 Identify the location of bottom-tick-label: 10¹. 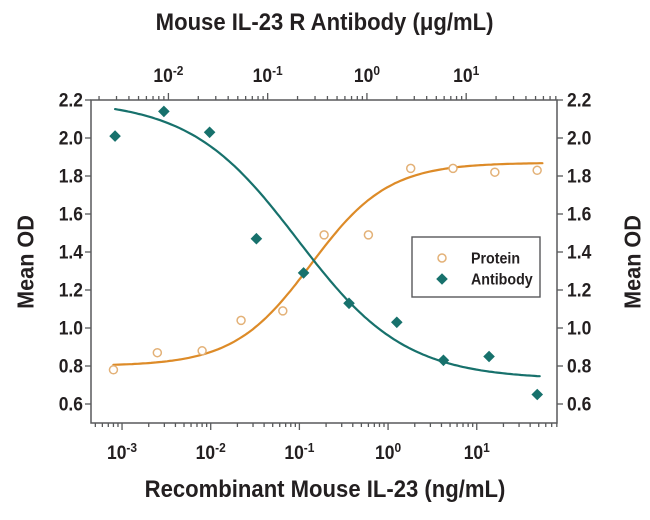
(477, 452).